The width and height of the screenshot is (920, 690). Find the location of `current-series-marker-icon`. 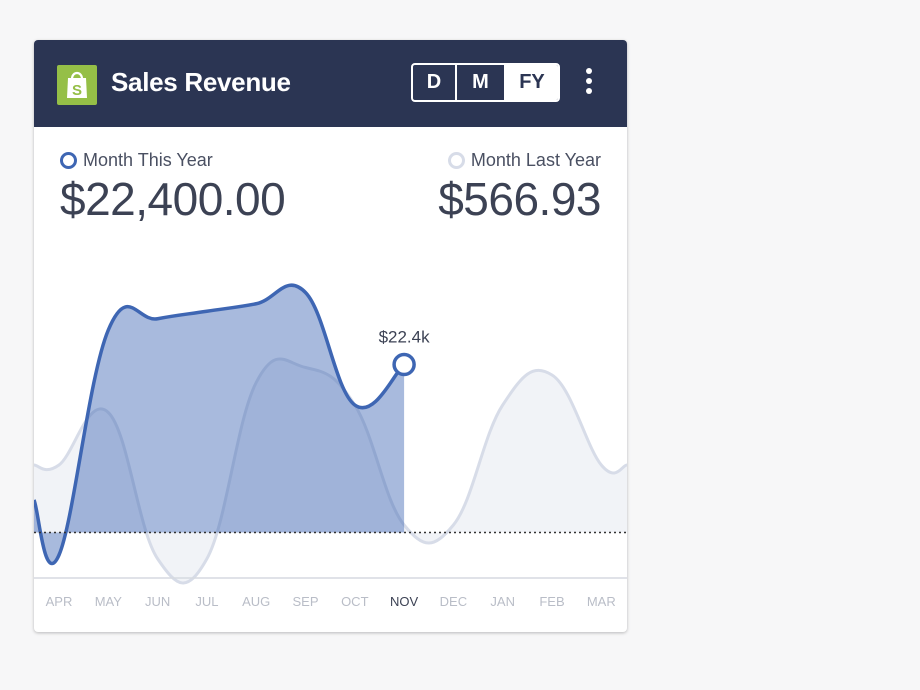

current-series-marker-icon is located at coordinates (68, 160).